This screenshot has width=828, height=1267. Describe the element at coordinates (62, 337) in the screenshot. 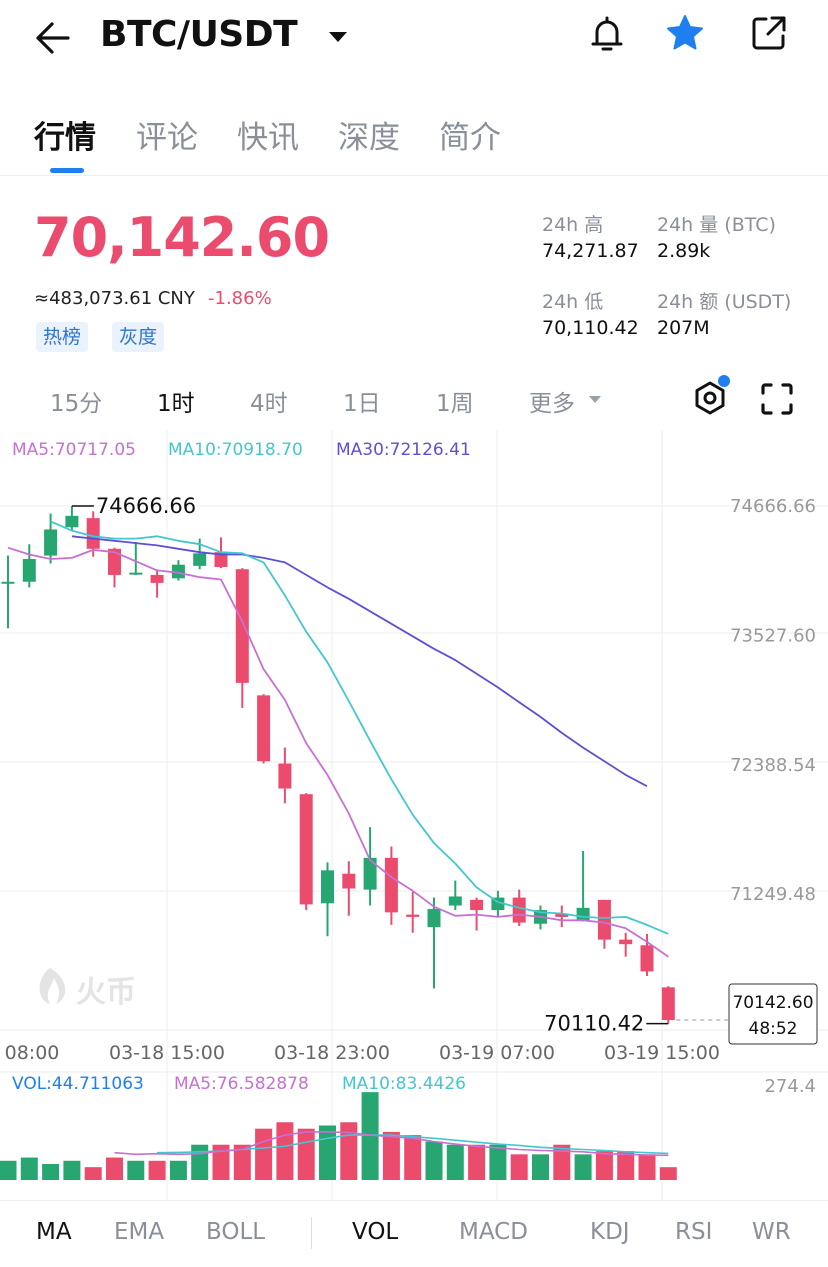

I see `tag-hot-list: 热榜` at that location.